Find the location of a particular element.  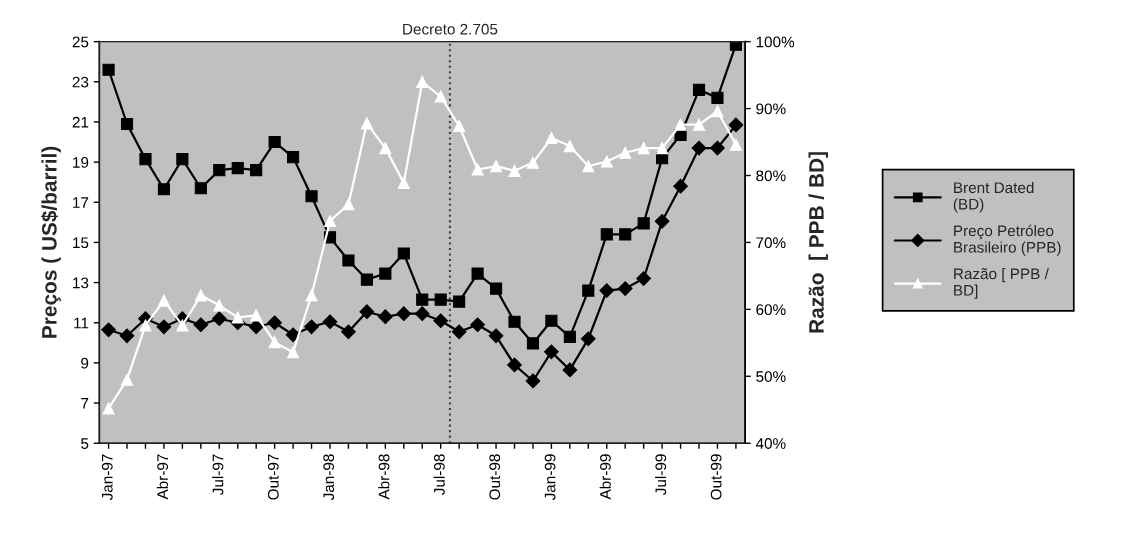

y-tick-label: 17 is located at coordinates (81, 202).